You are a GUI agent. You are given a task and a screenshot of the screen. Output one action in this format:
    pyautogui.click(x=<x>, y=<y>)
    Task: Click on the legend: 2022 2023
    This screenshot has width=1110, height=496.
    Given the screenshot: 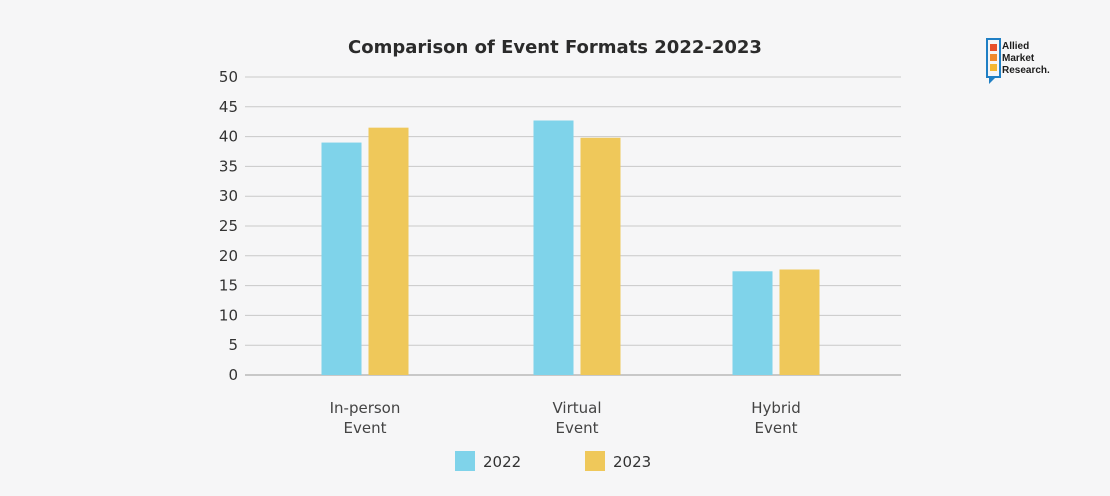 What is the action you would take?
    pyautogui.click(x=553, y=461)
    